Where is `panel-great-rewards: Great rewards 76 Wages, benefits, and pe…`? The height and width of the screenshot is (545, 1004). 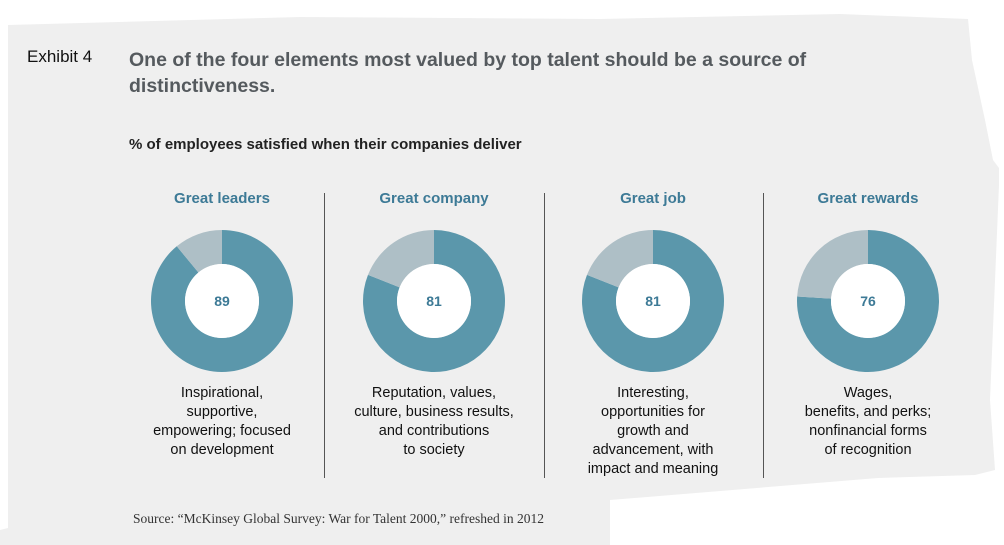 panel-great-rewards: Great rewards 76 Wages, benefits, and pe… is located at coordinates (868, 324).